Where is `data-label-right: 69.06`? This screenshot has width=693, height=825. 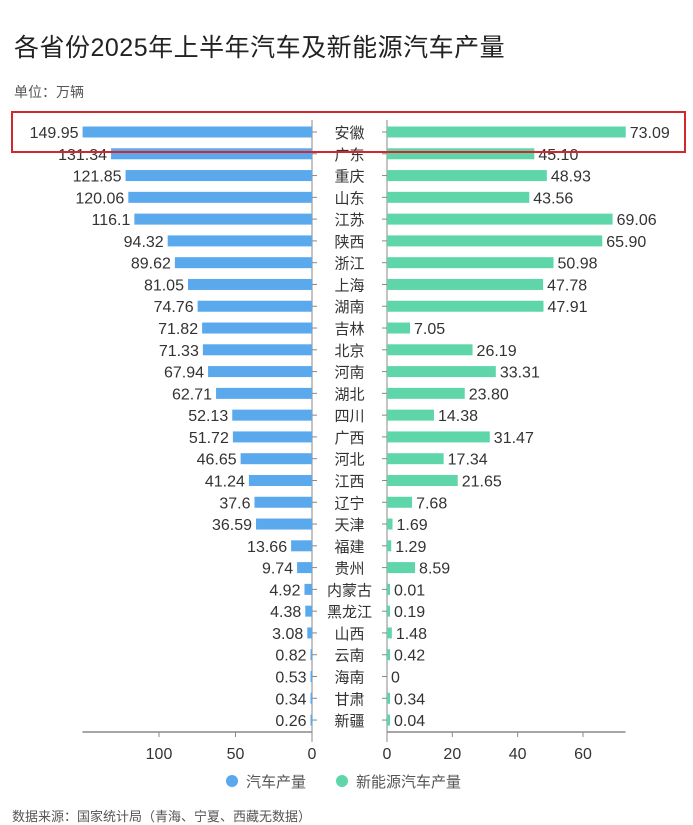
data-label-right: 69.06 is located at coordinates (637, 220).